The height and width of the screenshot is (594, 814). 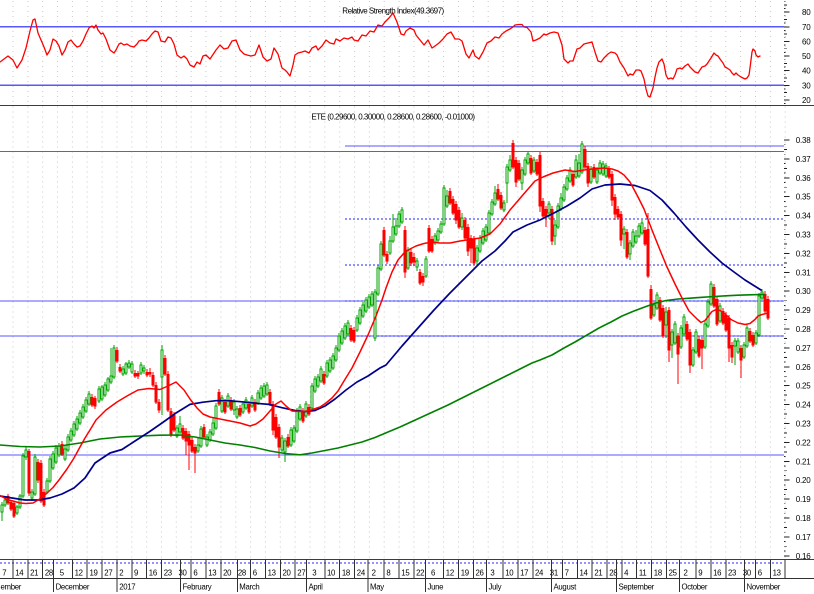 I want to click on svg-text: 0.19, so click(x=804, y=499).